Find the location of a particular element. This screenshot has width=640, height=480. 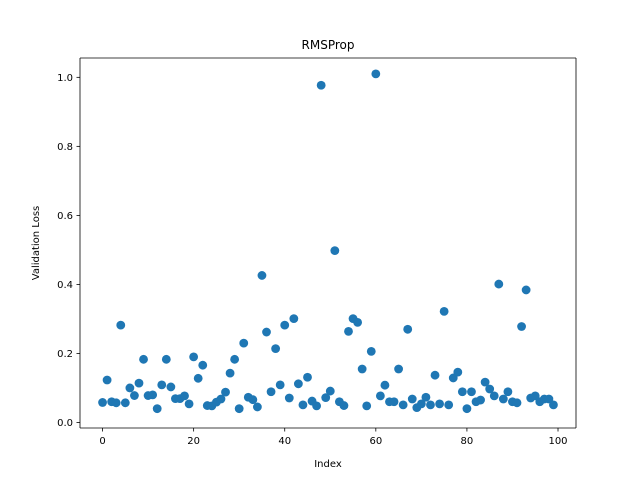

x-tick-label: 60 is located at coordinates (375, 441).